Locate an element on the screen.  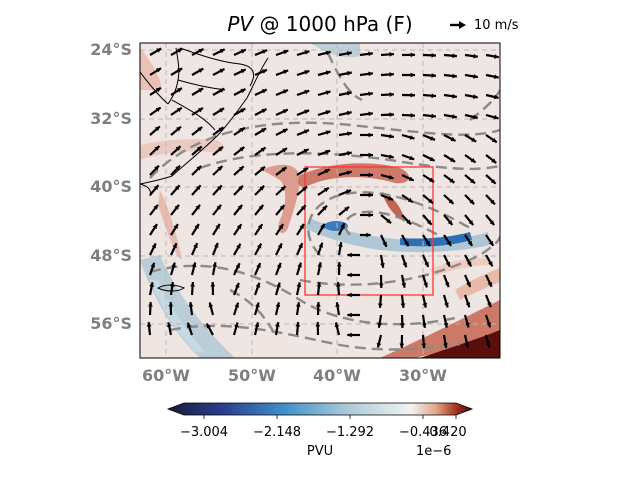
title-variable: PV is located at coordinates (240, 24).